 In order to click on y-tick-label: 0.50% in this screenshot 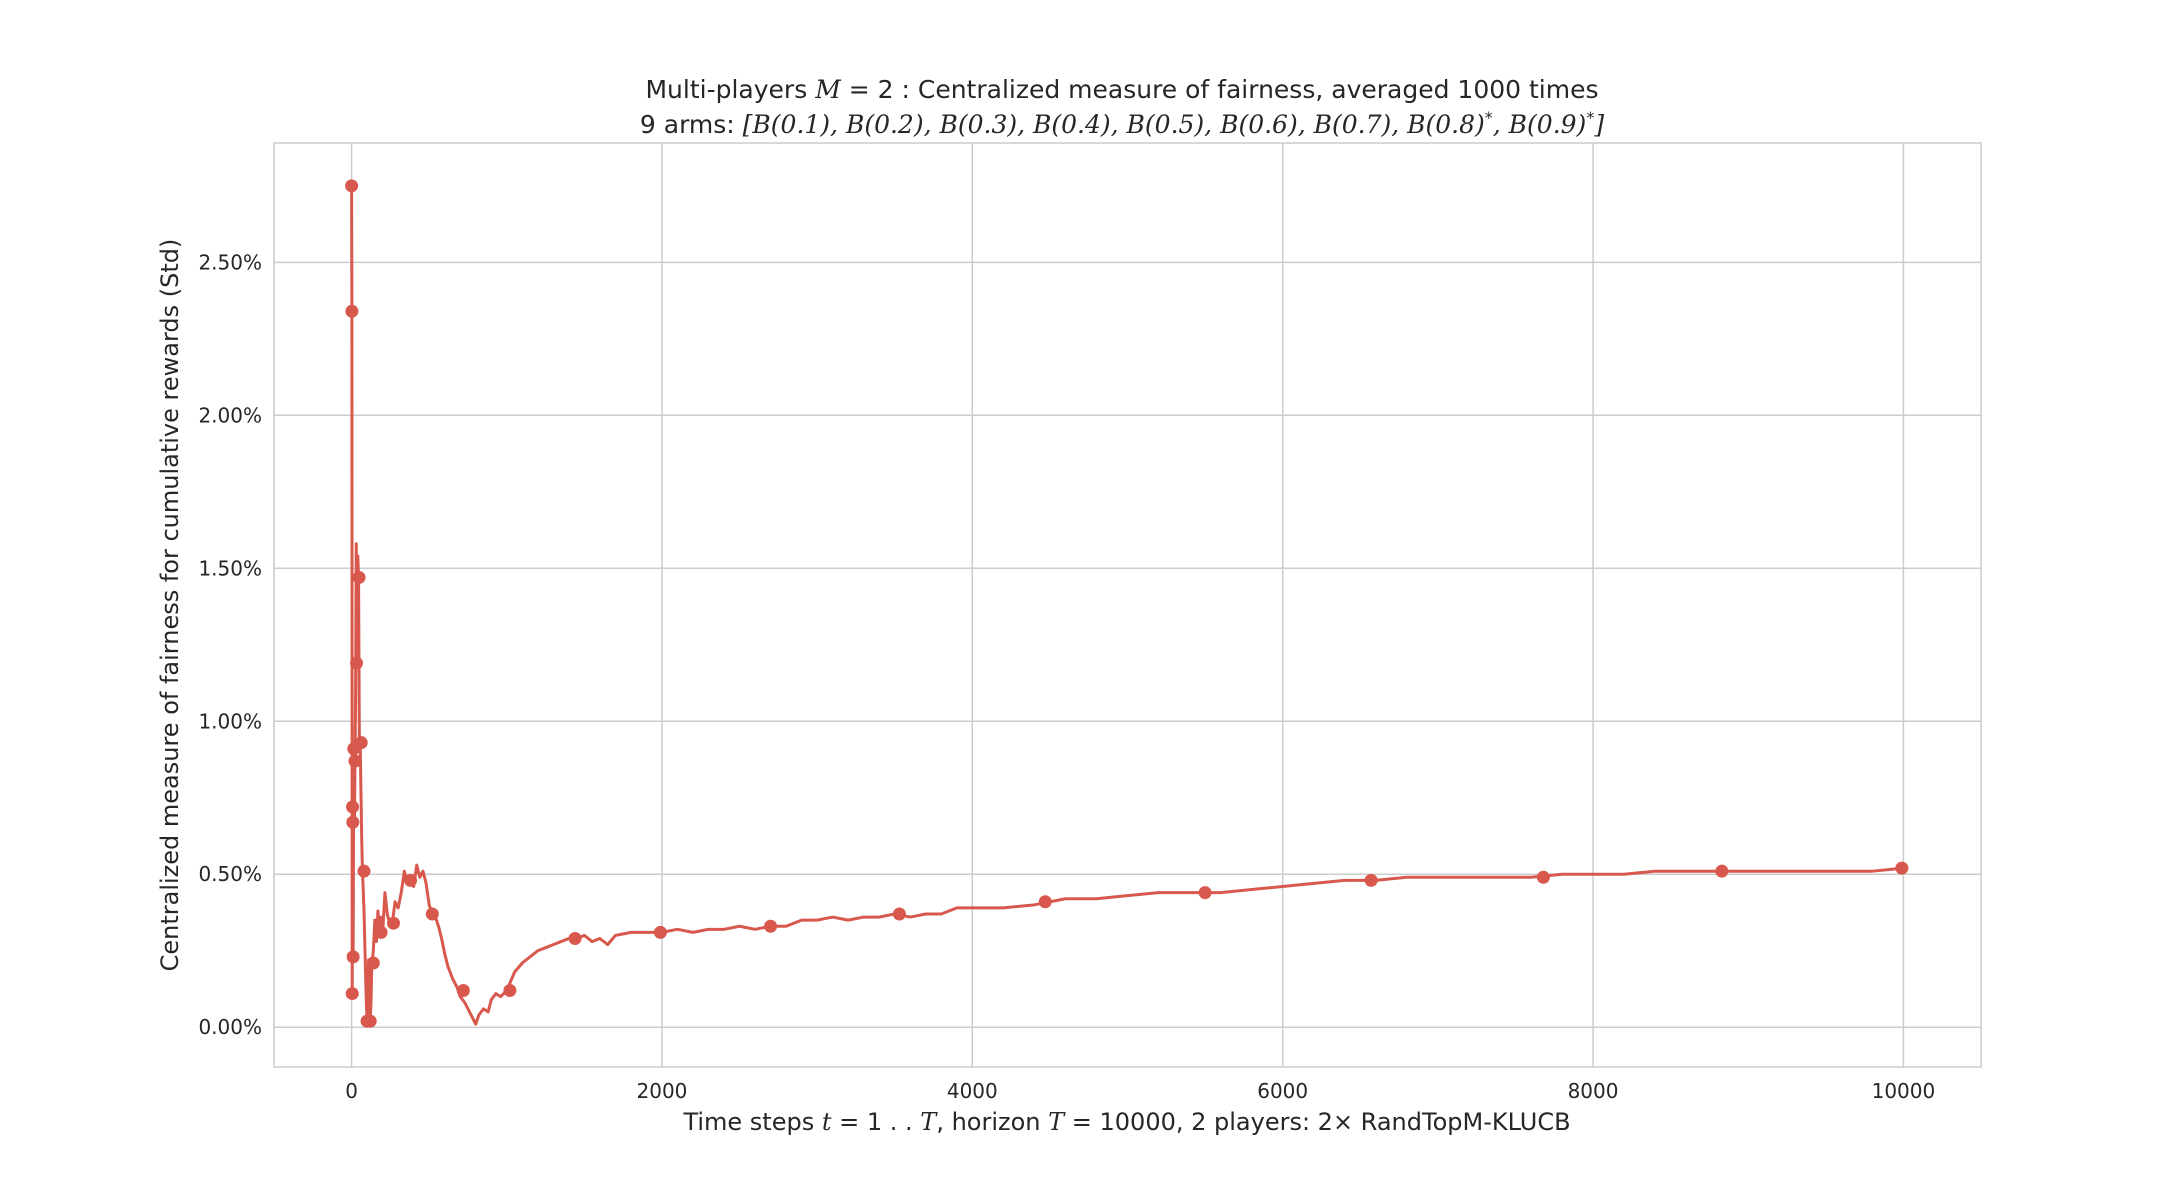, I will do `click(230, 874)`.